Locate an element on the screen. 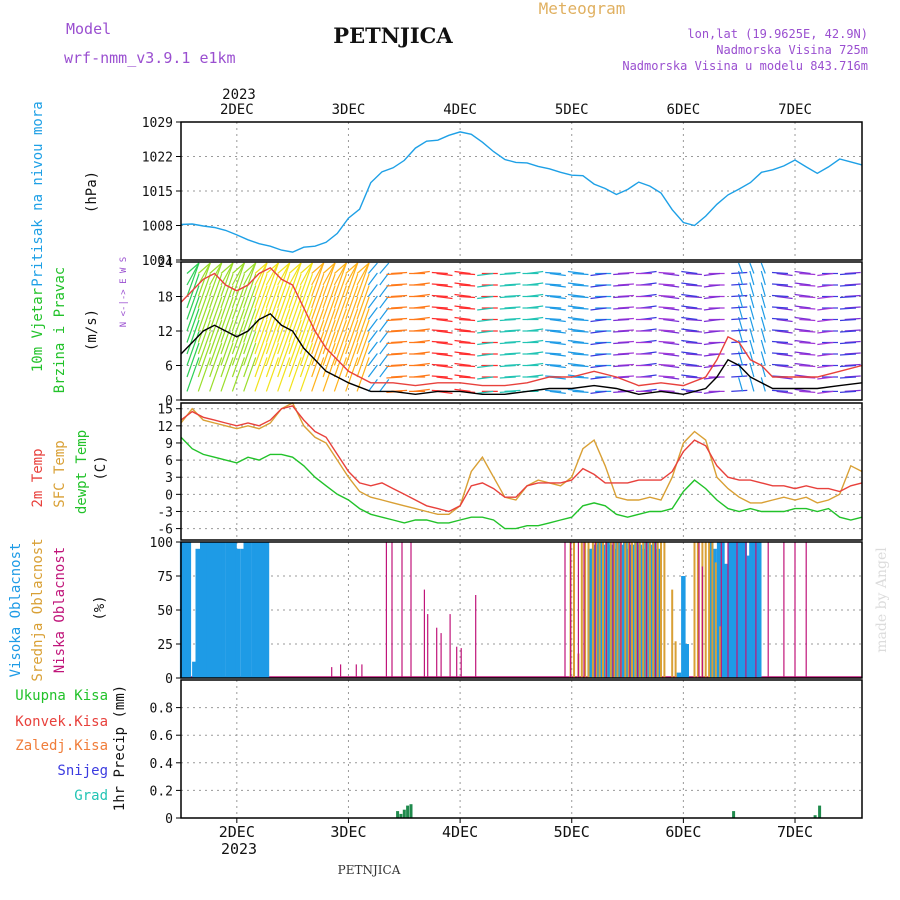 Image resolution: width=900 pixels, height=900 pixels. temp-2m-line is located at coordinates (521, 459).